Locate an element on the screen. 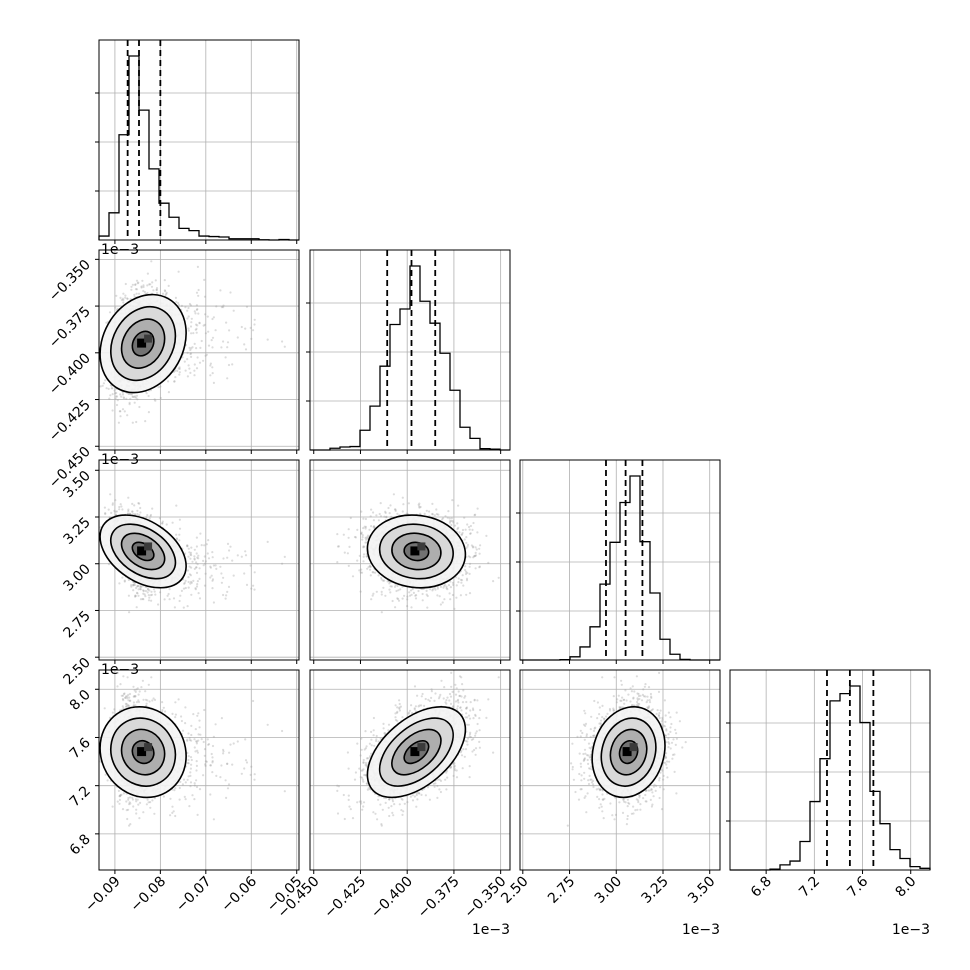 The width and height of the screenshot is (970, 970). x-tick-label: 7.2 is located at coordinates (809, 887).